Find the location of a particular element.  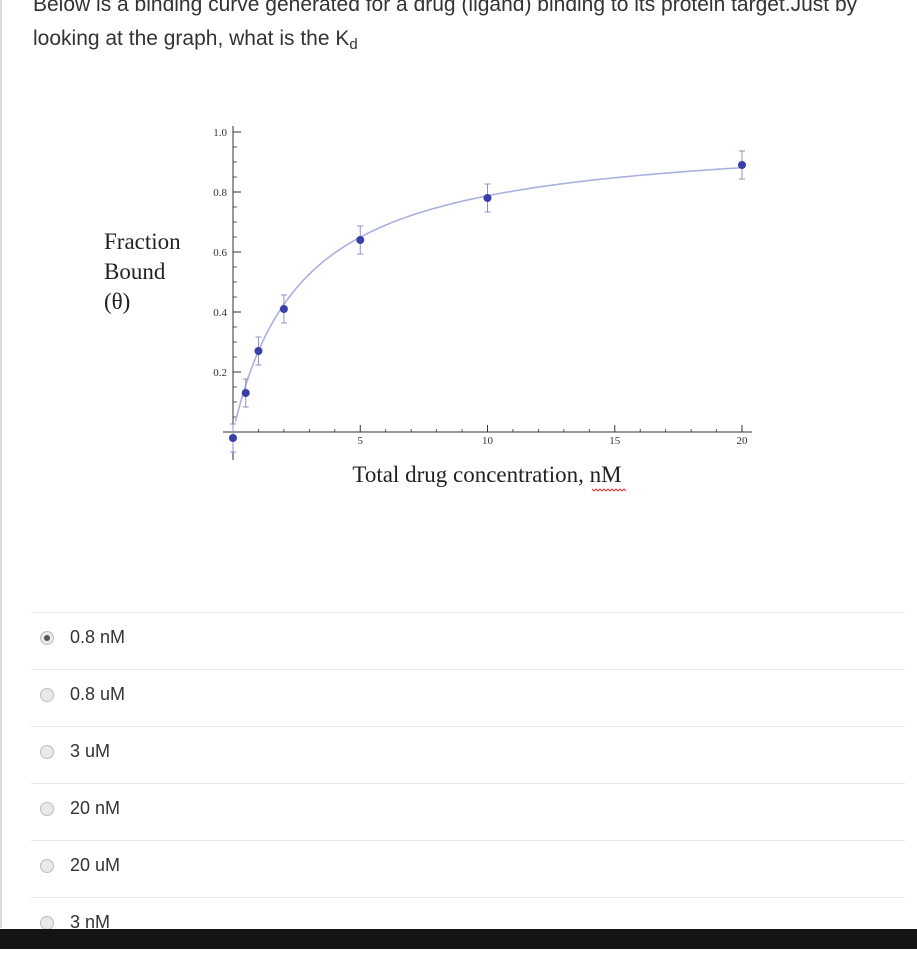

answer-option: 3 uM is located at coordinates (468, 754).